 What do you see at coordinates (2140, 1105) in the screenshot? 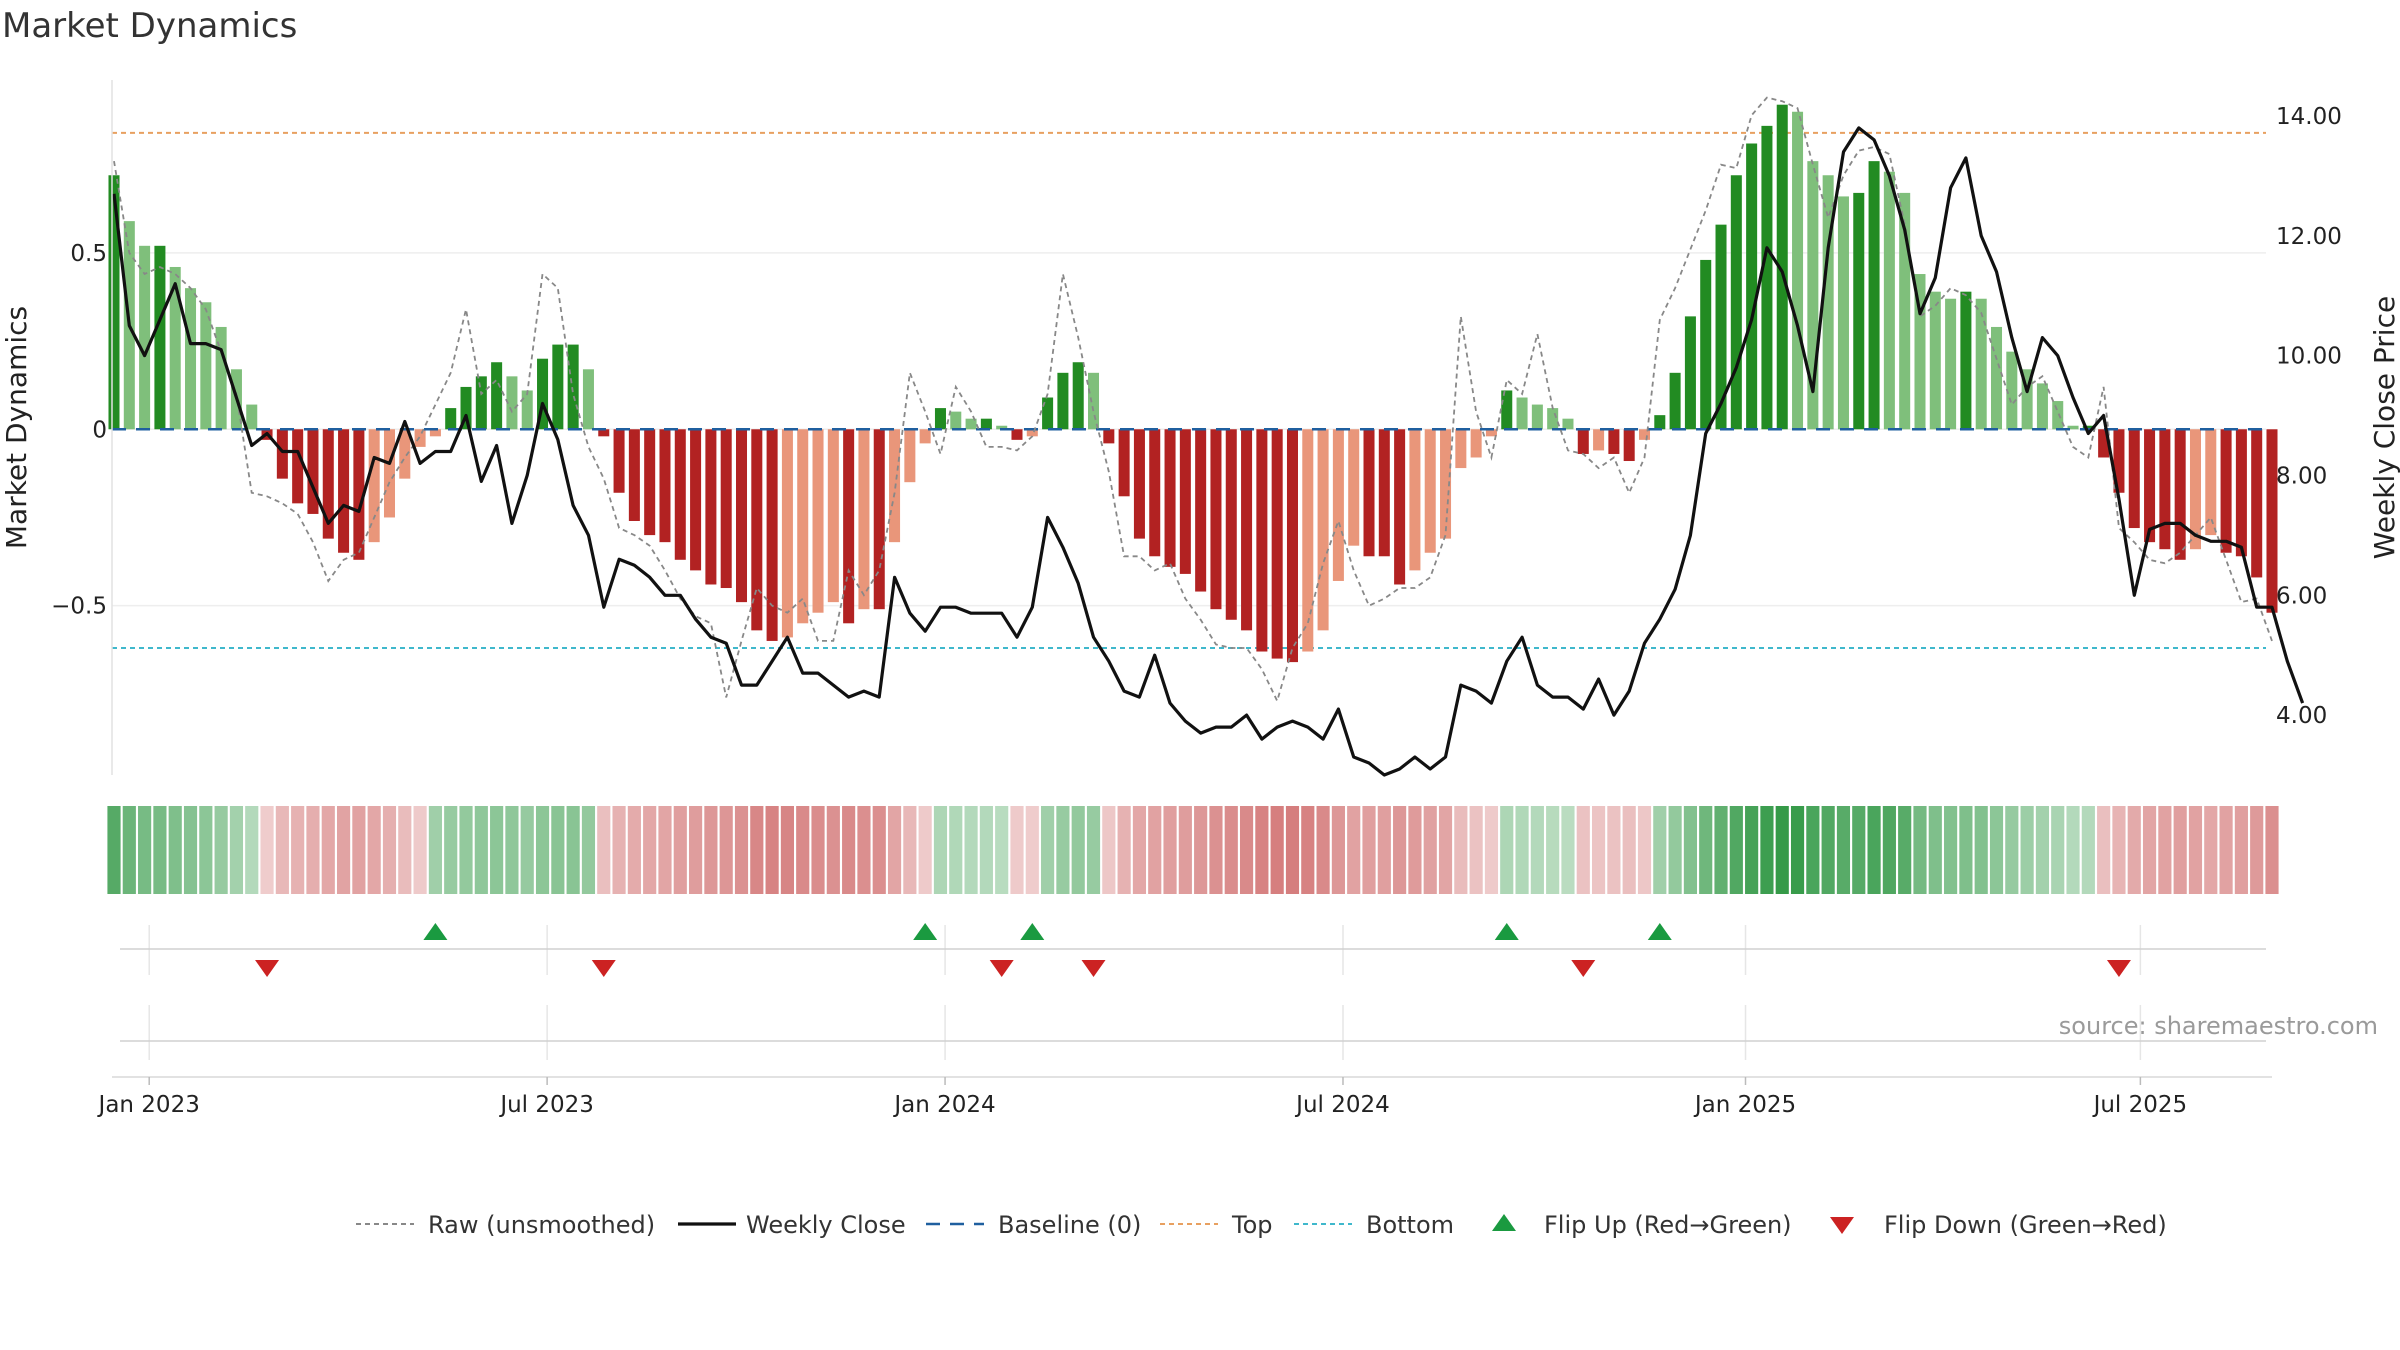
I see `x-tick-label-5: Jul 2025` at bounding box center [2140, 1105].